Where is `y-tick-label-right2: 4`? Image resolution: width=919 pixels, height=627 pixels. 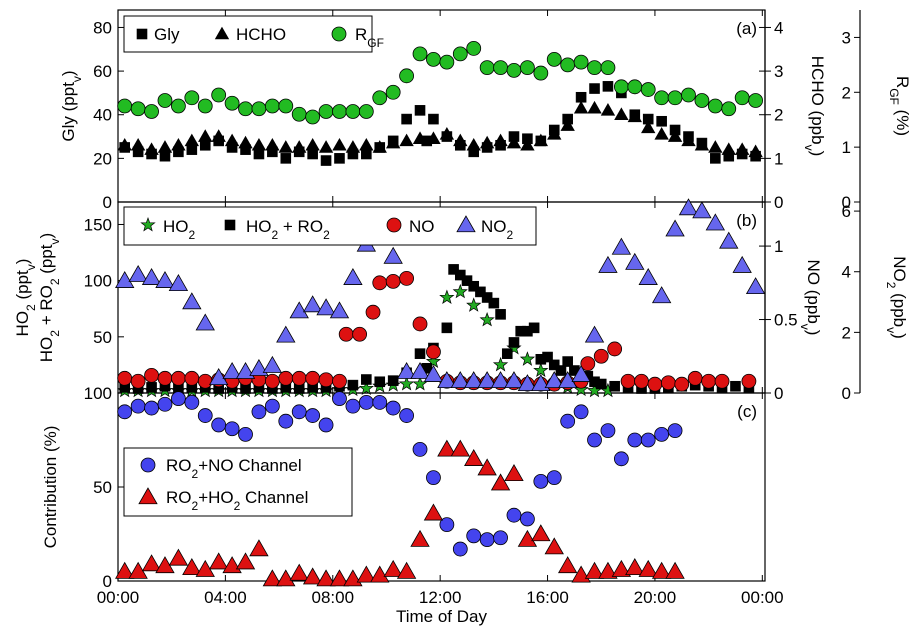 y-tick-label-right2: 4 is located at coordinates (846, 272).